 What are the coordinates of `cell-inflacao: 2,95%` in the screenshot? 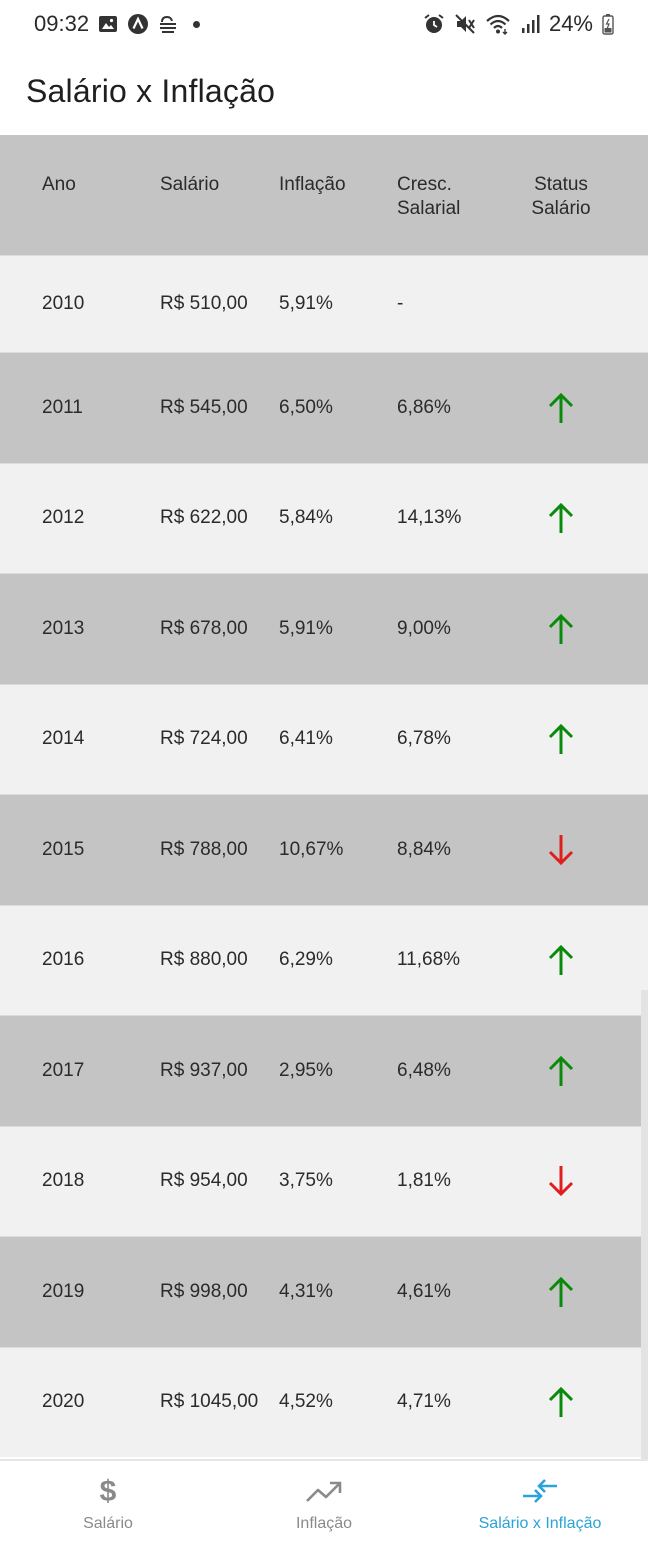 It's located at (306, 1070).